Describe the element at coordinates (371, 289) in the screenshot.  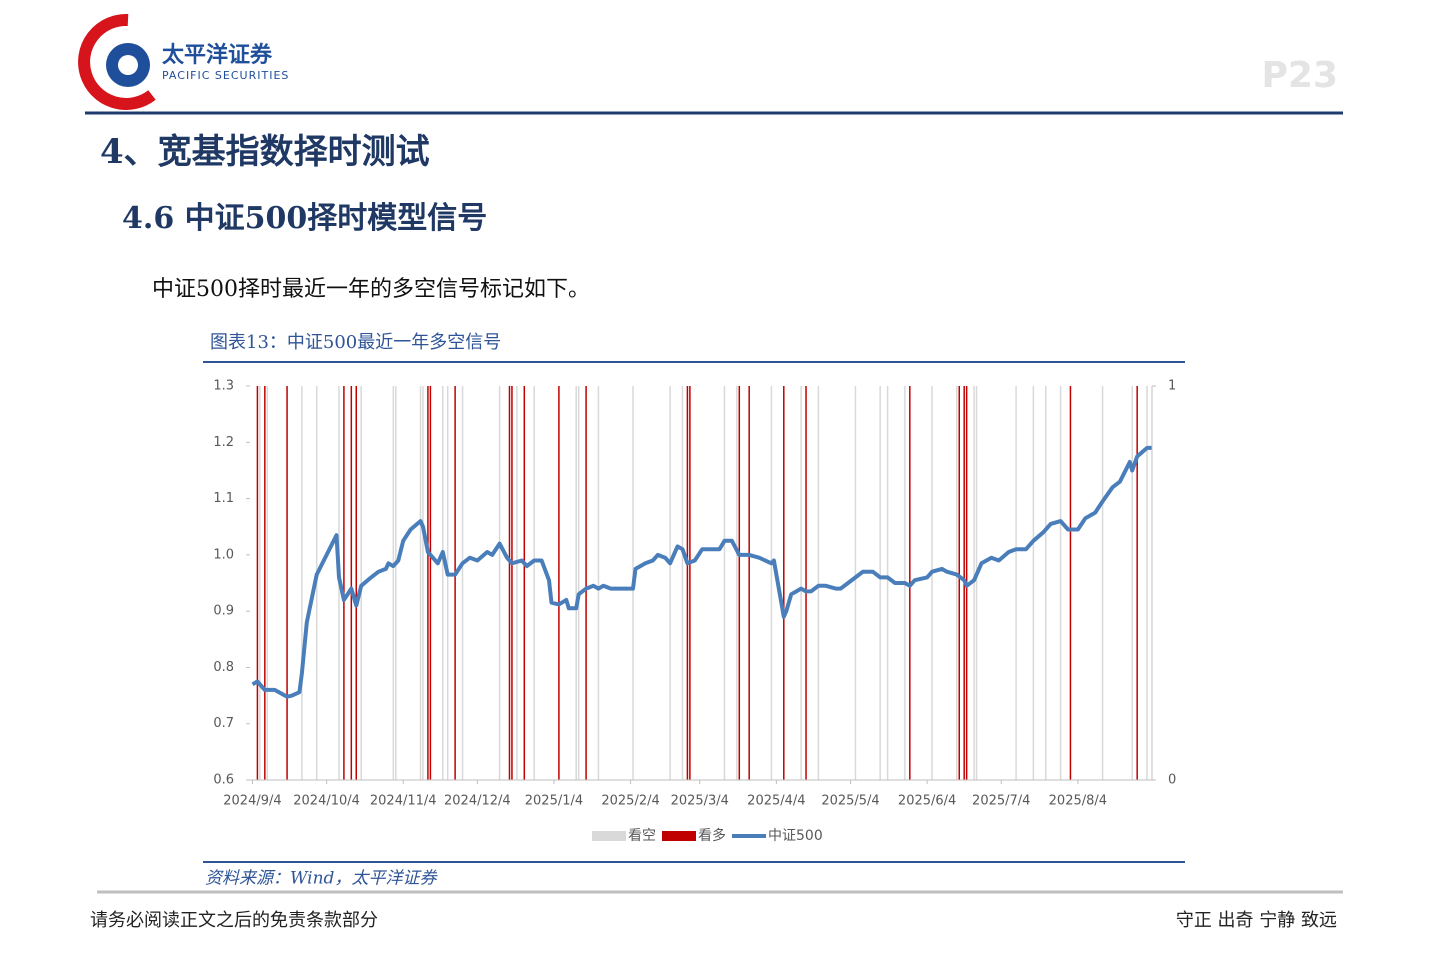
I see `body-text: 中证500择时最近一年的多空信号标记如下。` at that location.